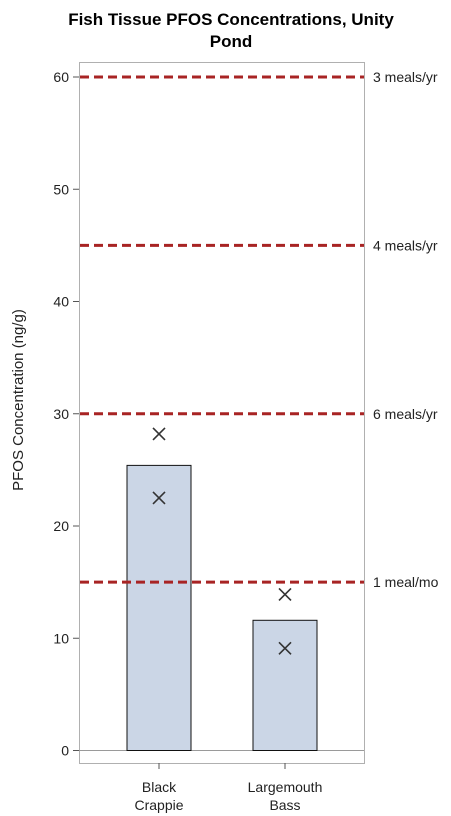 The width and height of the screenshot is (451, 816). What do you see at coordinates (284, 805) in the screenshot?
I see `x-tick-label: Bass` at bounding box center [284, 805].